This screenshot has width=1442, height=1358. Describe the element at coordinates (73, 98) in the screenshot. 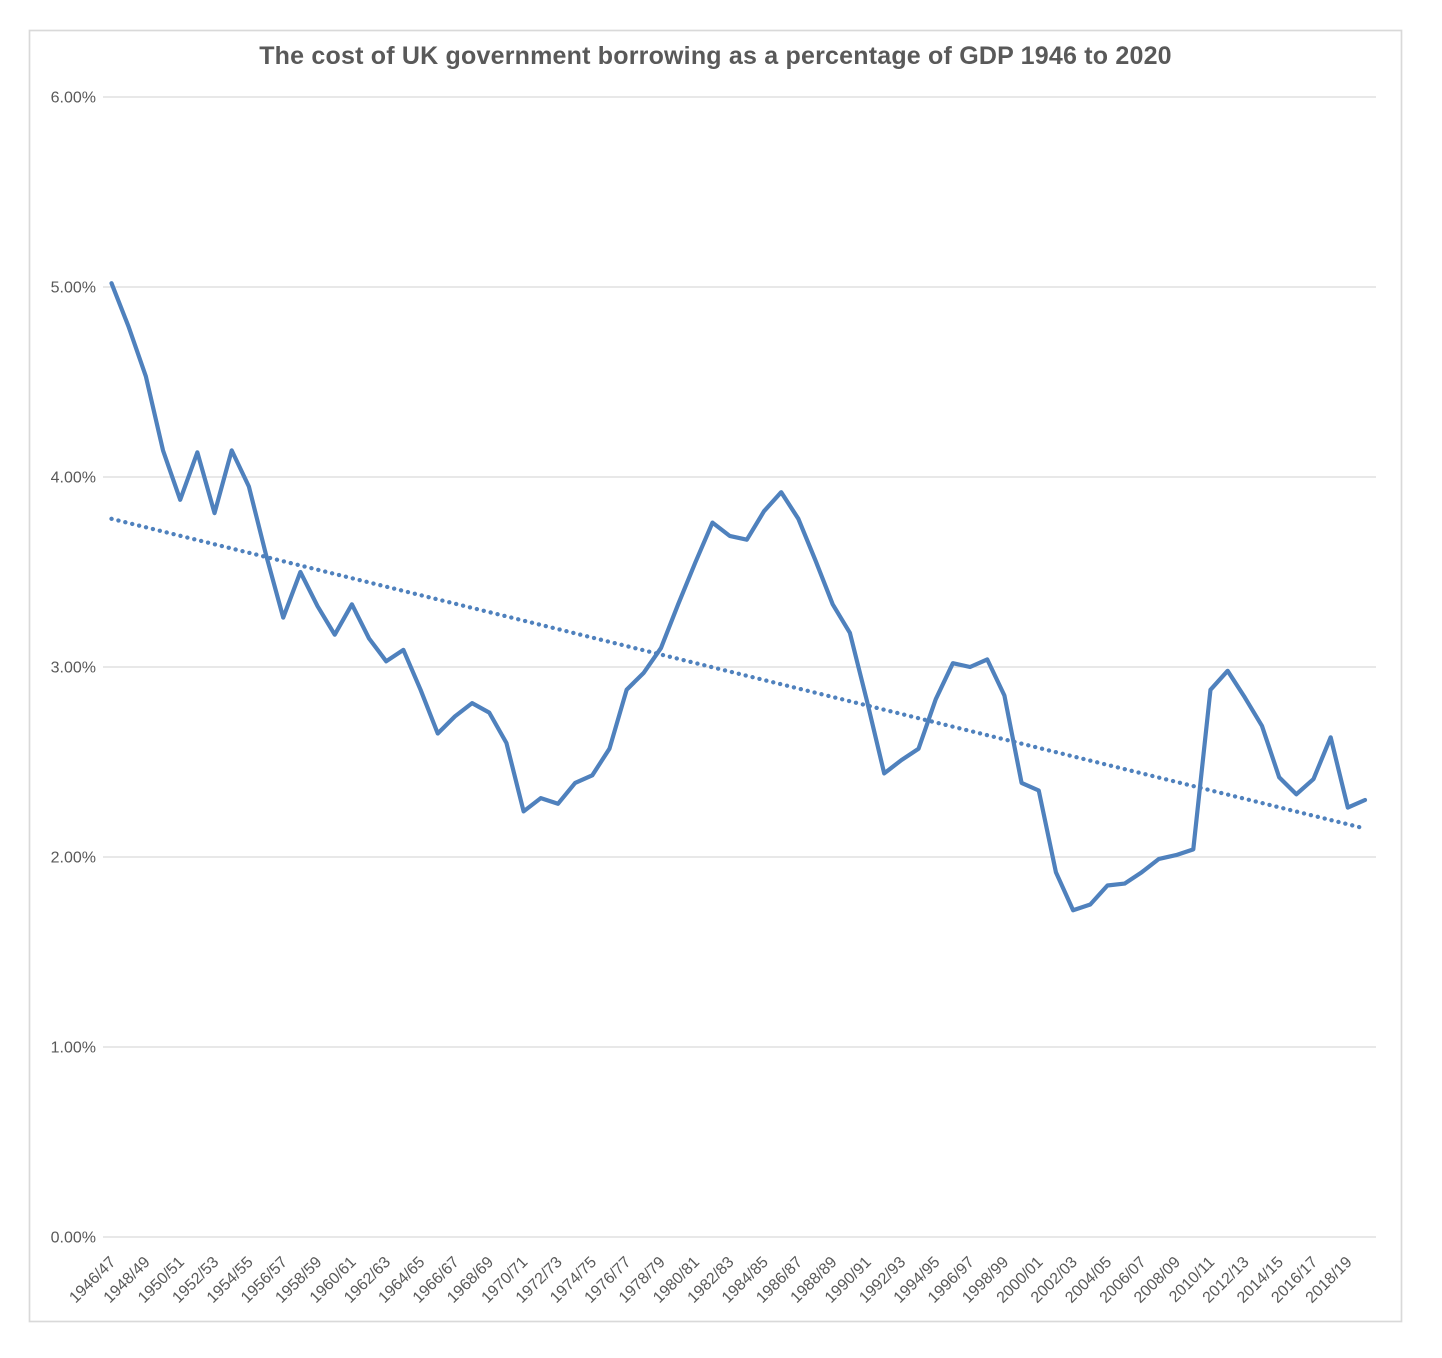

I see `y-tick-label: 6.00%` at that location.